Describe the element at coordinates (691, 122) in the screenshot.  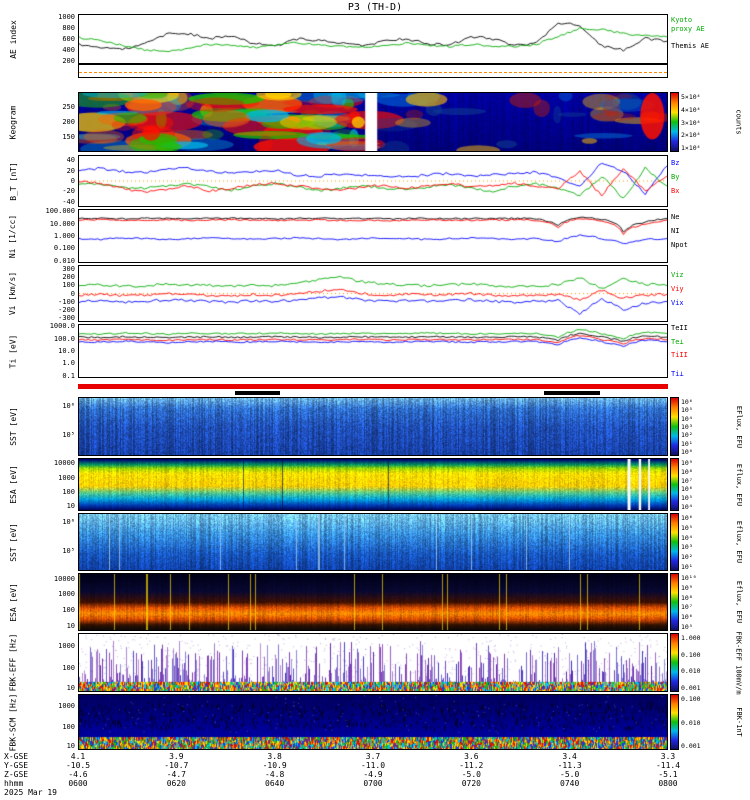
I see `colorbar-tick: 3×10⁴` at that location.